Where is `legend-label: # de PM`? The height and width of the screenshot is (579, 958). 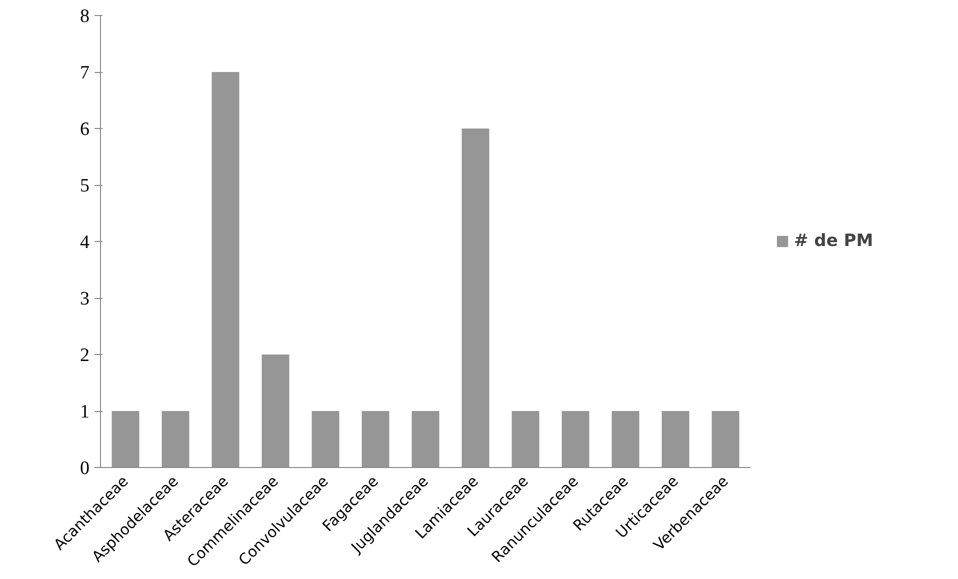 legend-label: # de PM is located at coordinates (834, 241).